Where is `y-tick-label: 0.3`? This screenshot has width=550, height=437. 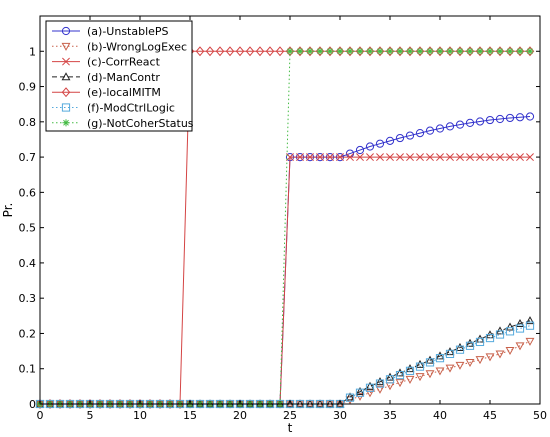 y-tick-label: 0.3 is located at coordinates (28, 298).